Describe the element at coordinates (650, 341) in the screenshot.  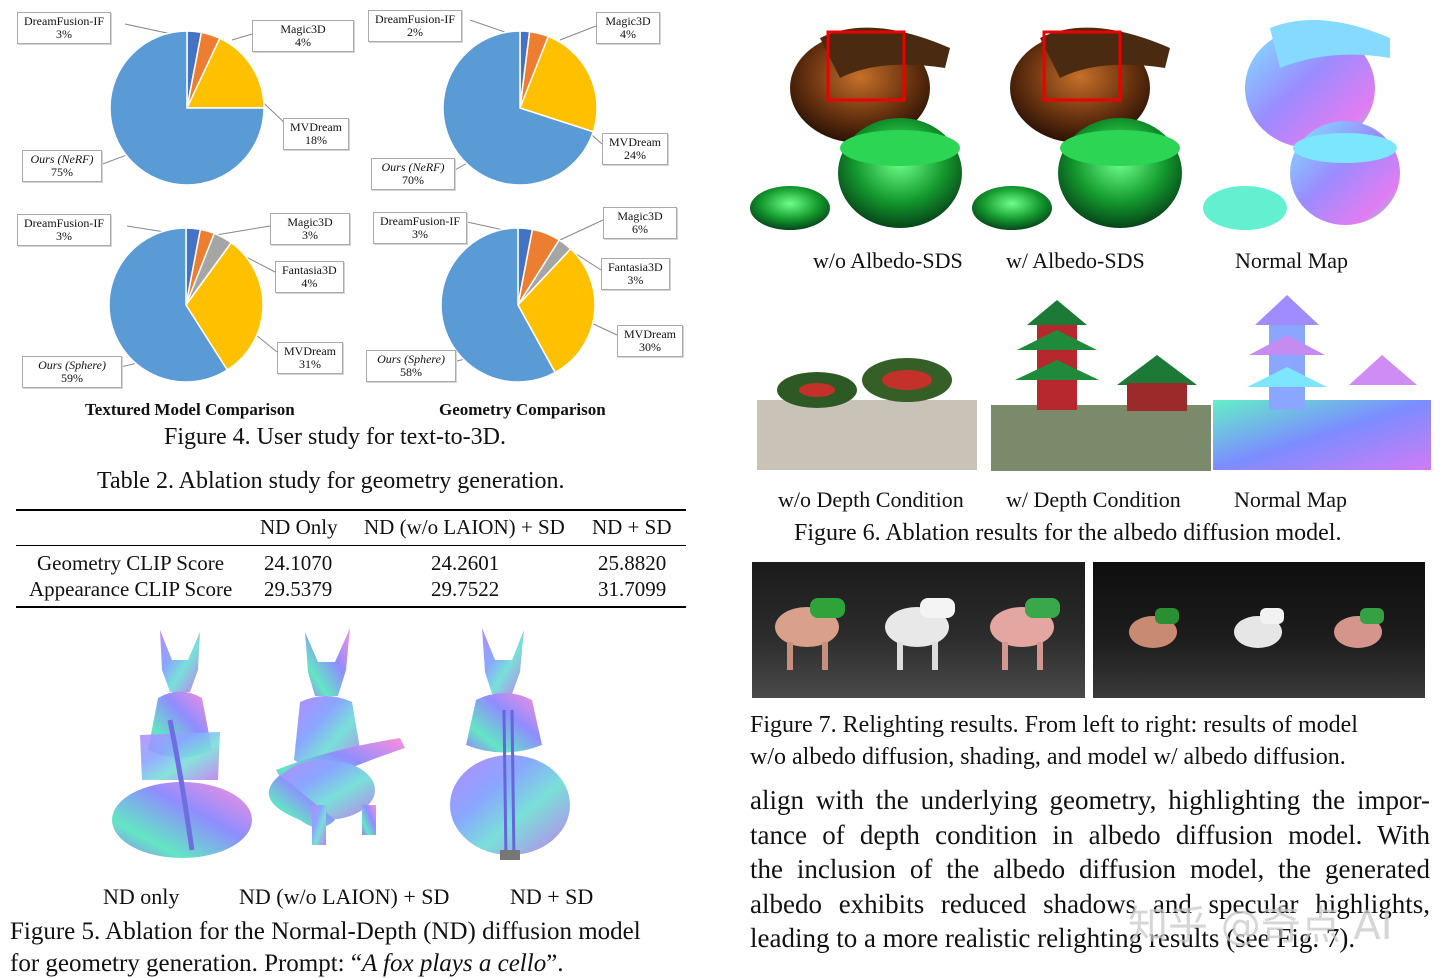
I see `pie-label: MVDream 30%` at that location.